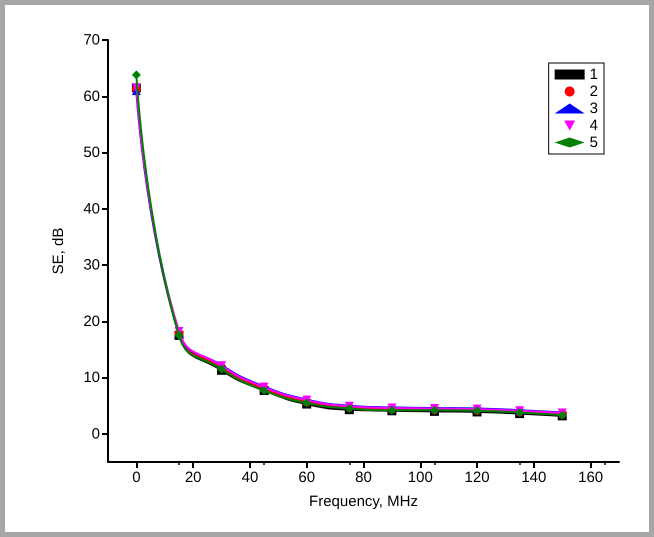 This screenshot has width=654, height=537. Describe the element at coordinates (91, 153) in the screenshot. I see `y-tick-label: 50` at that location.